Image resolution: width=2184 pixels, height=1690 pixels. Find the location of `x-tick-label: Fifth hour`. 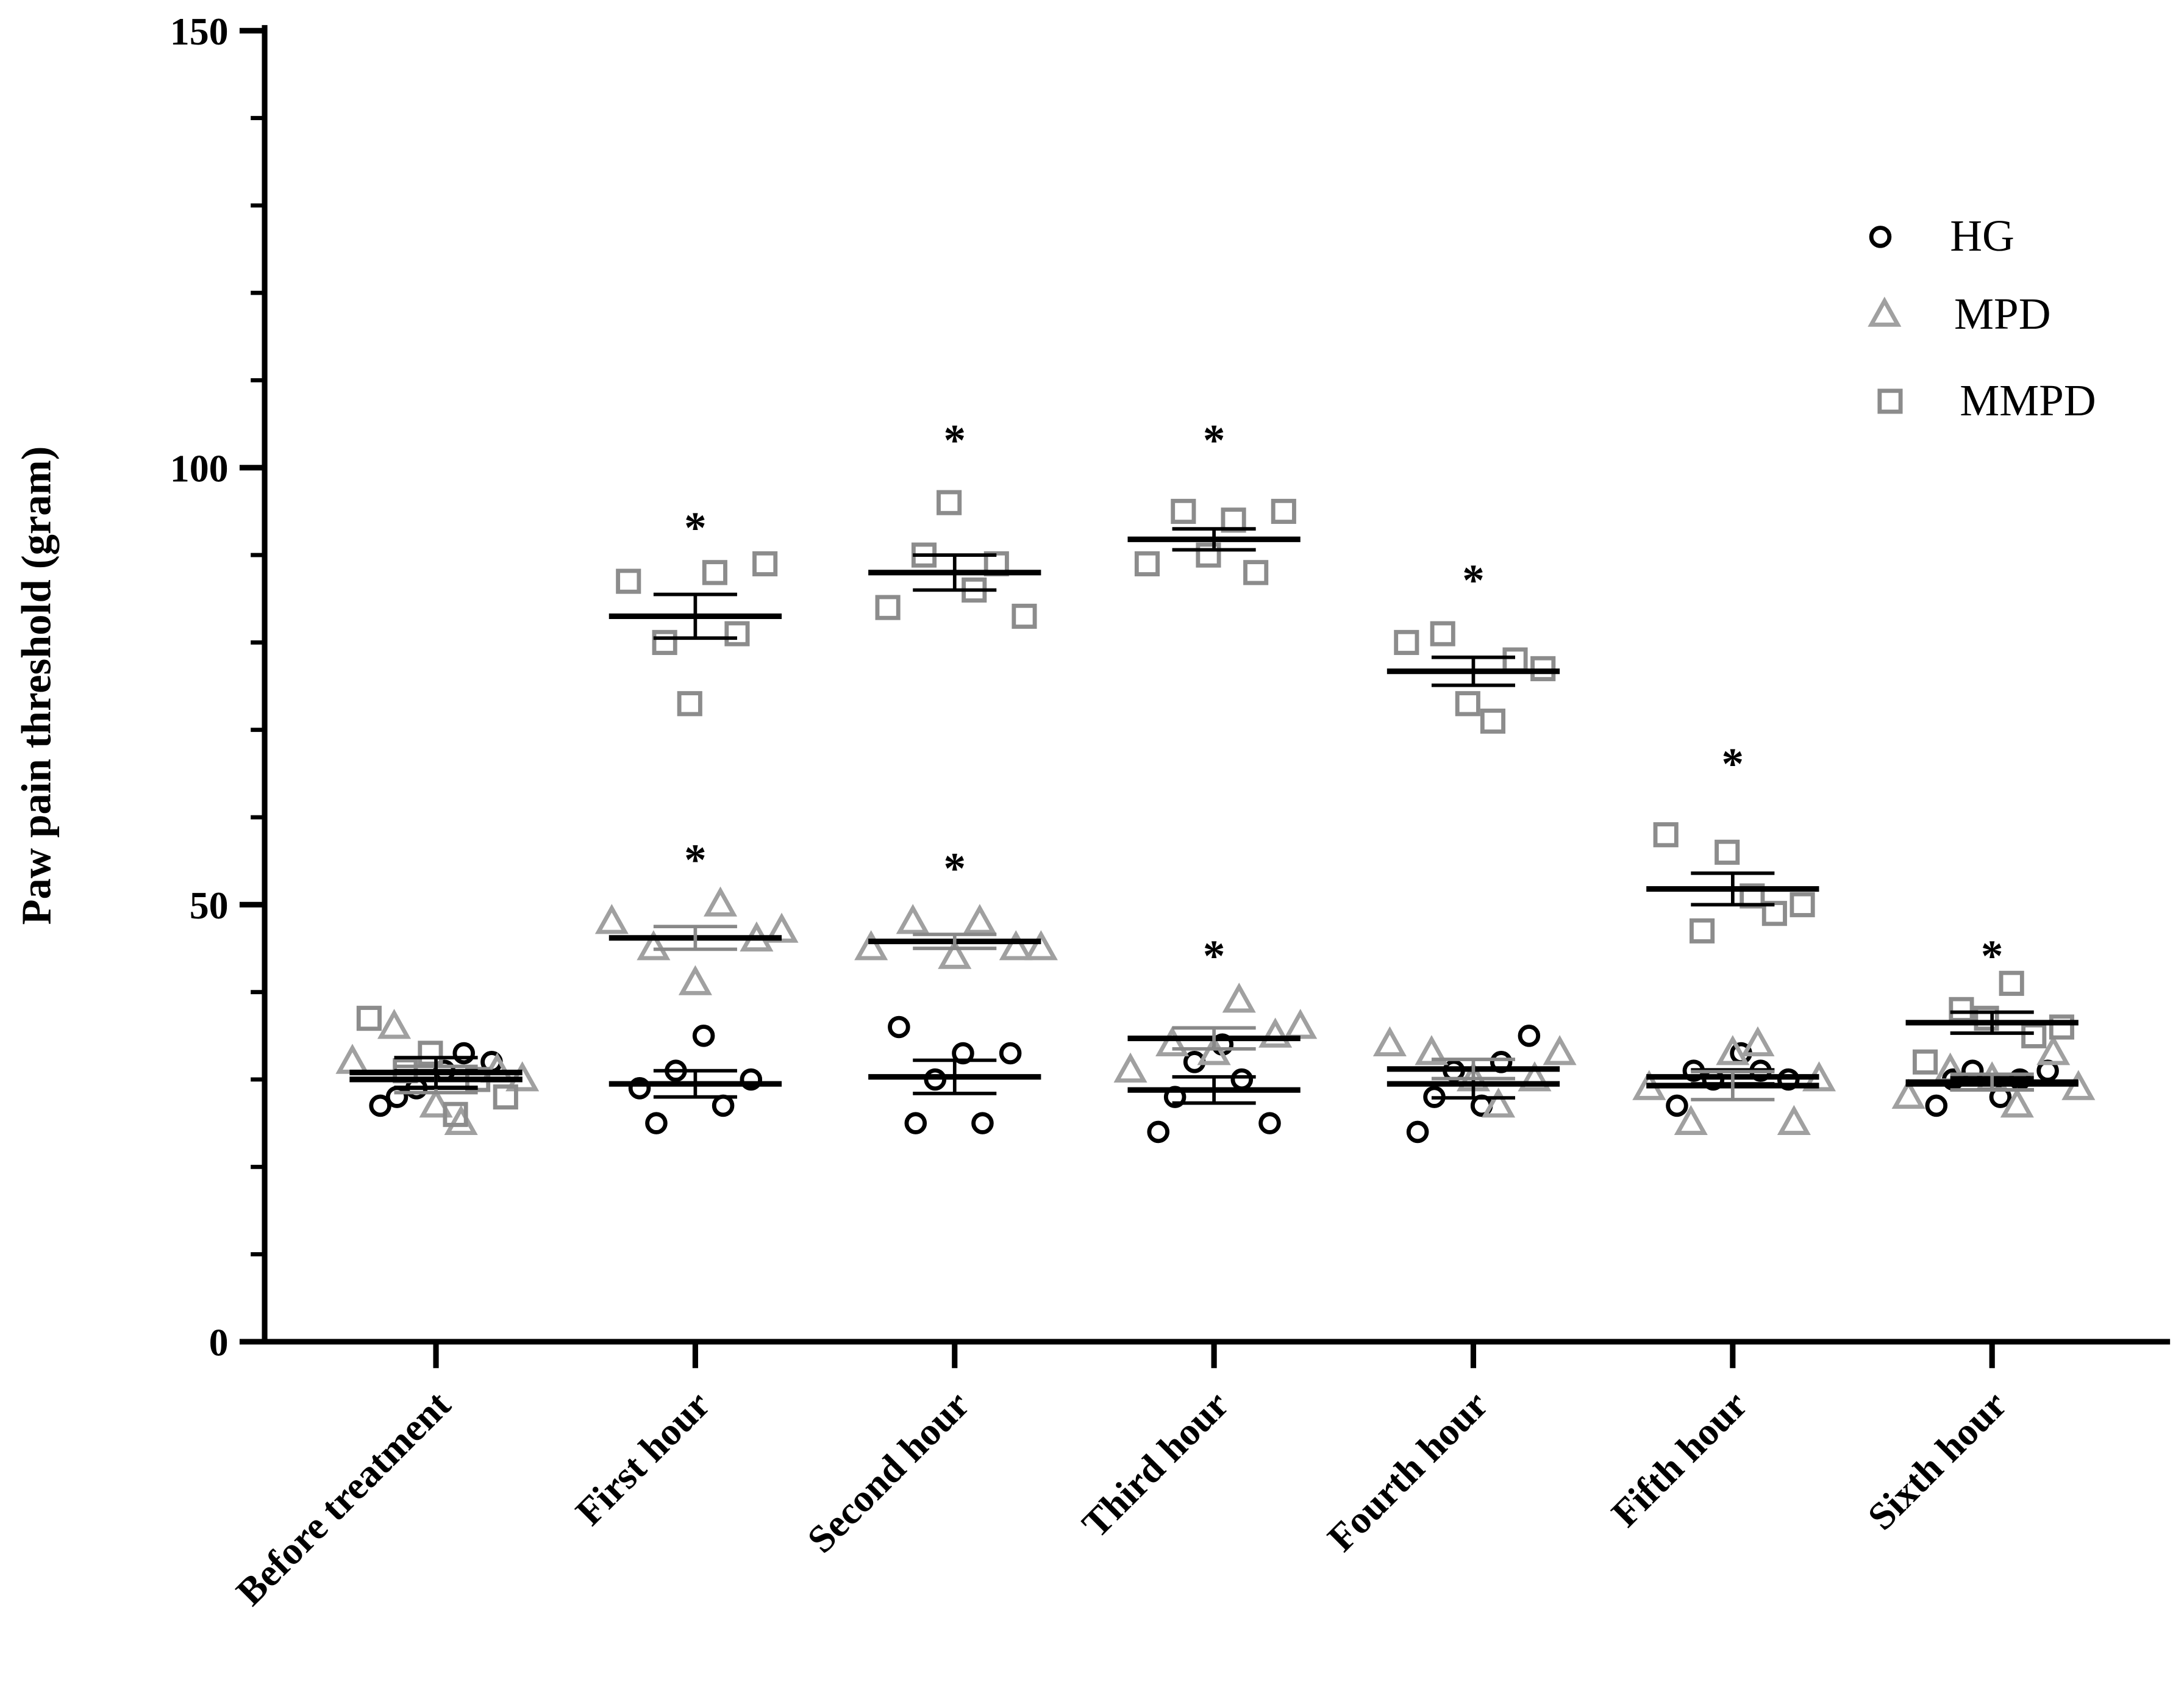

x-tick-label: Fifth hour is located at coordinates (1679, 1459).